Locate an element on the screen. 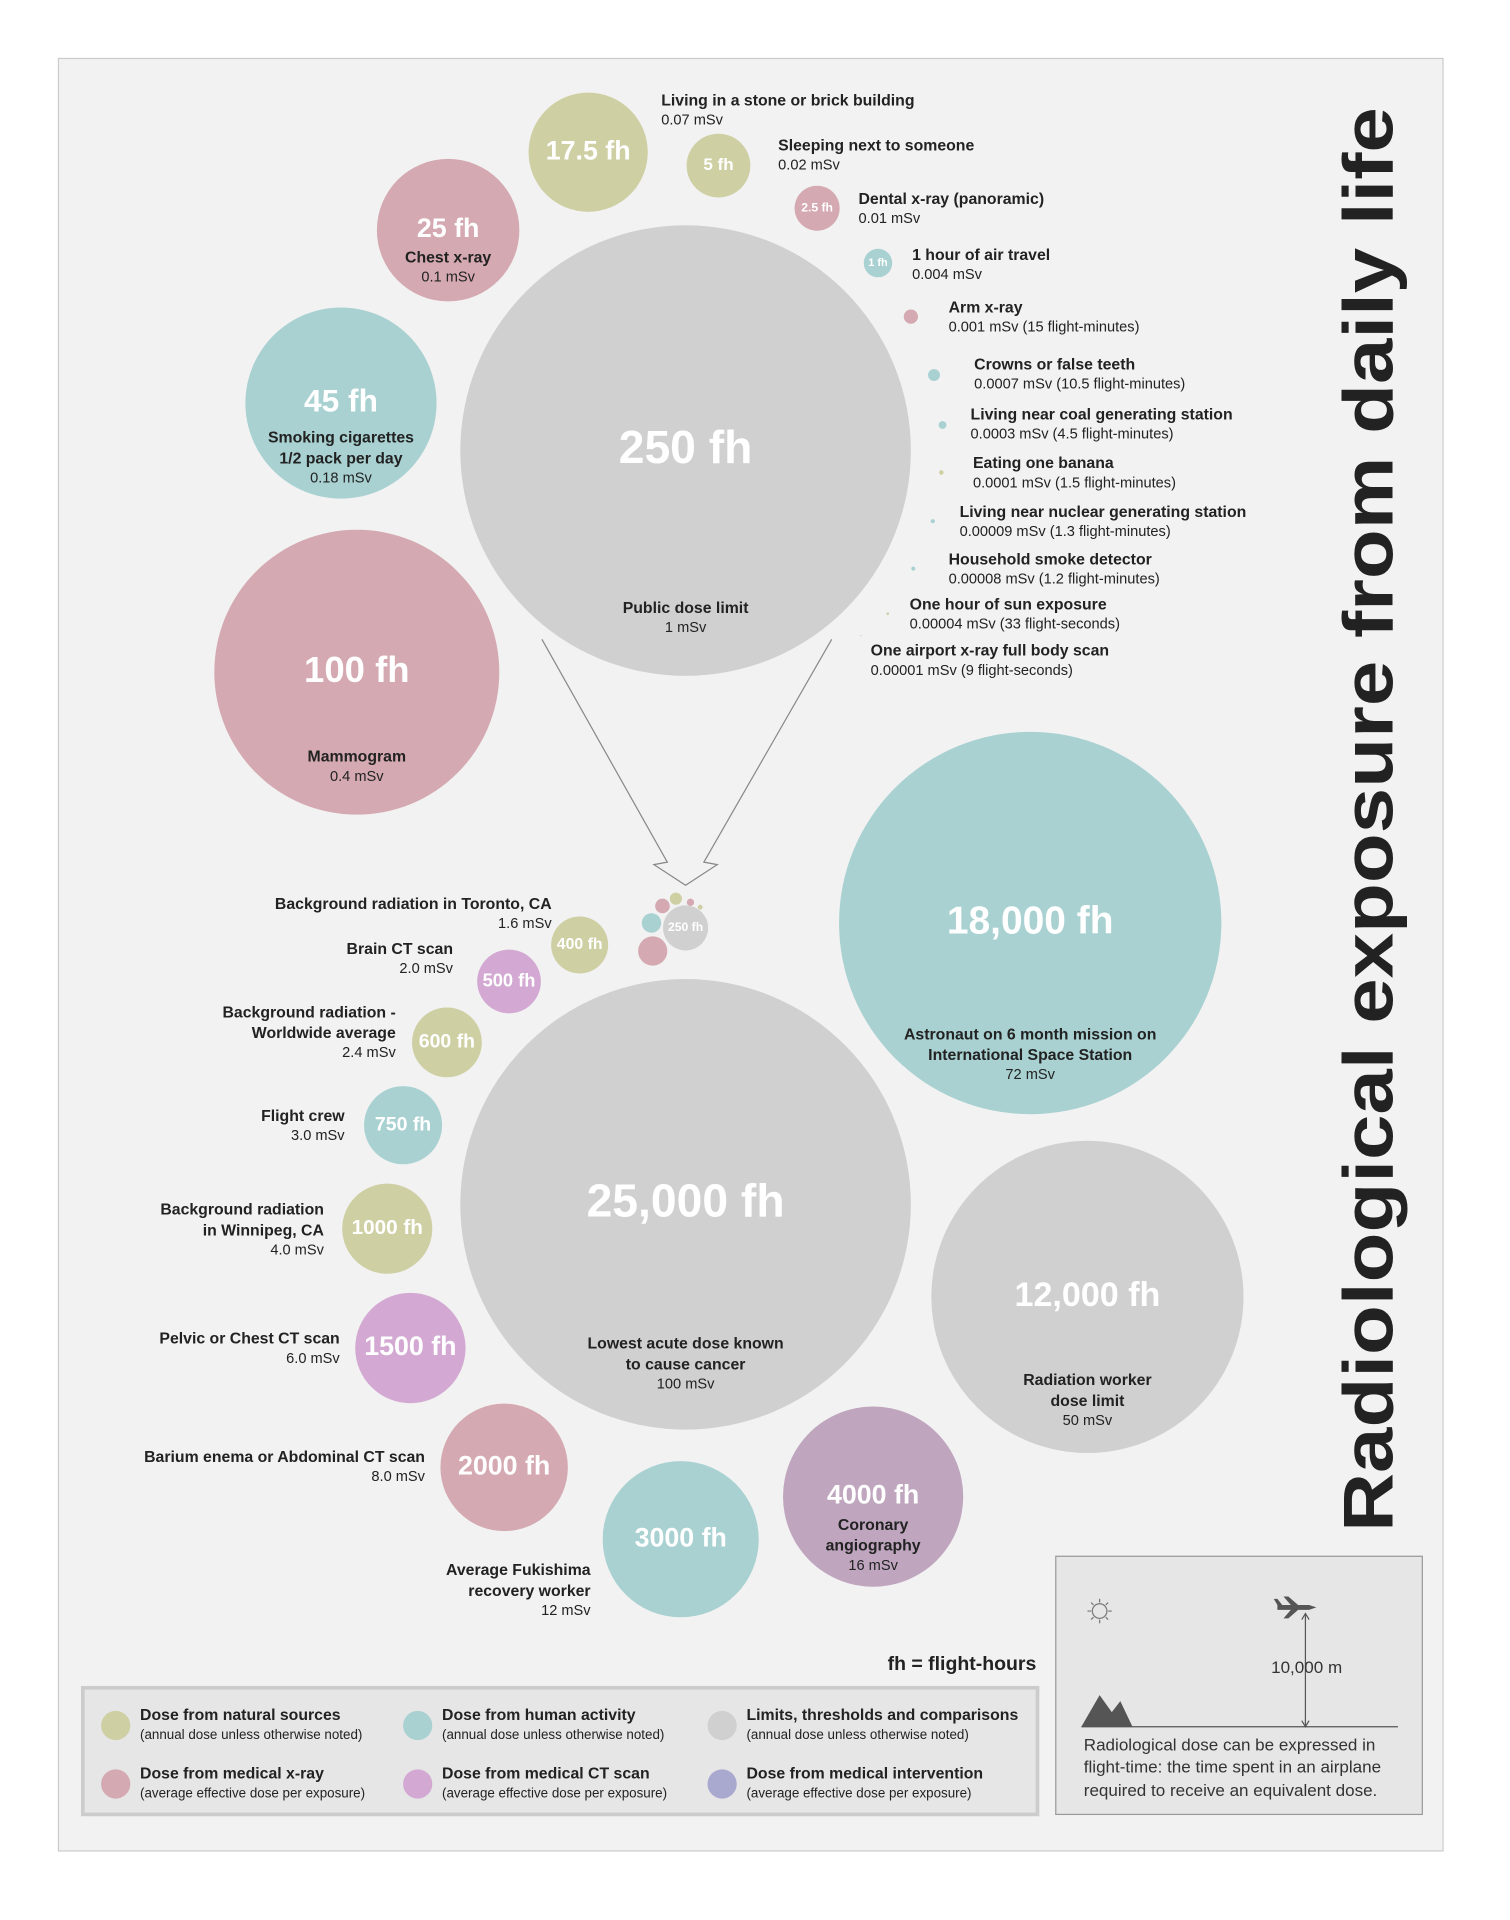 Image resolution: width=1510 pixels, height=1920 pixels. bubble-value-label: 18,000 fh is located at coordinates (1030, 920).